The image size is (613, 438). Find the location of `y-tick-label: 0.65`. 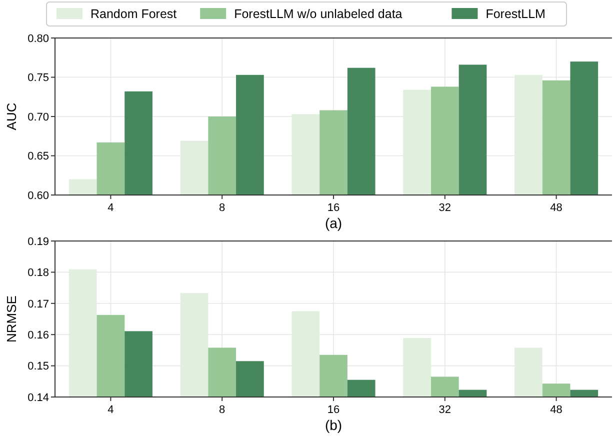

y-tick-label: 0.65 is located at coordinates (38, 156).